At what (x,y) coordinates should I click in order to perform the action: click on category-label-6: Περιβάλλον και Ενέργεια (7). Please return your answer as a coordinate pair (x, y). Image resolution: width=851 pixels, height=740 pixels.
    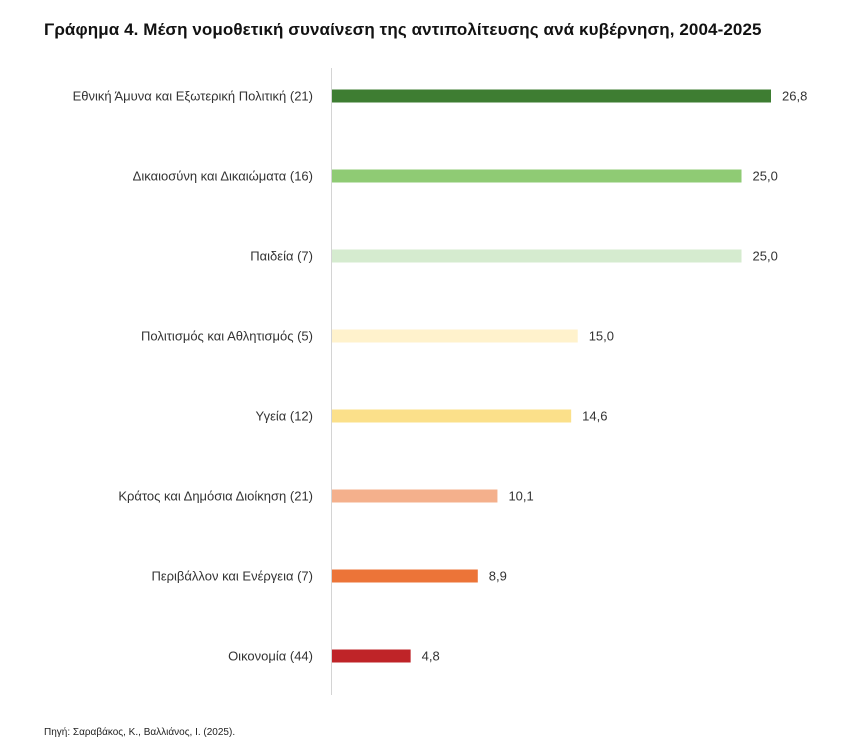
    Looking at the image, I should click on (232, 576).